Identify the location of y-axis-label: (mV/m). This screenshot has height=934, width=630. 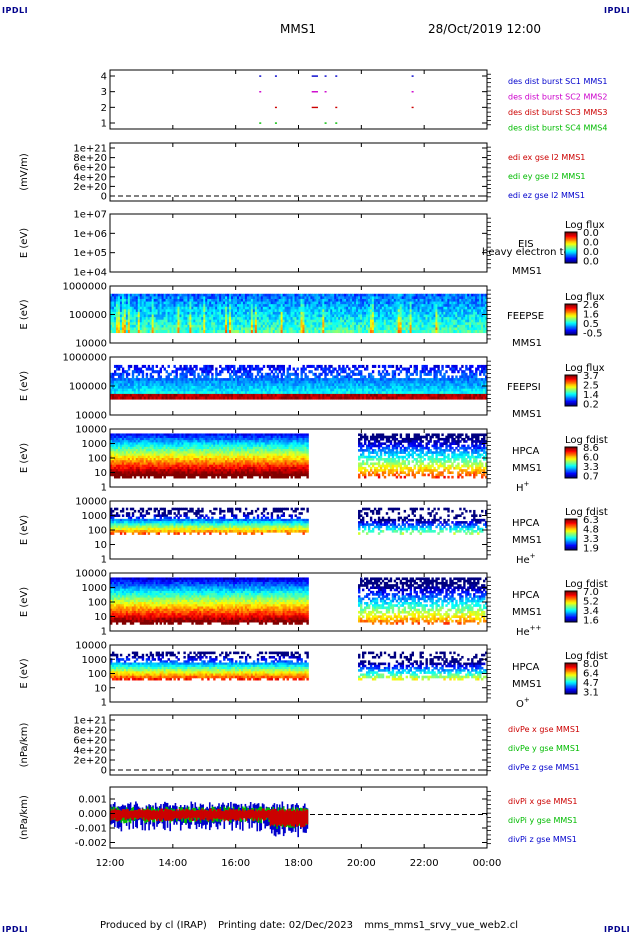
(24, 172).